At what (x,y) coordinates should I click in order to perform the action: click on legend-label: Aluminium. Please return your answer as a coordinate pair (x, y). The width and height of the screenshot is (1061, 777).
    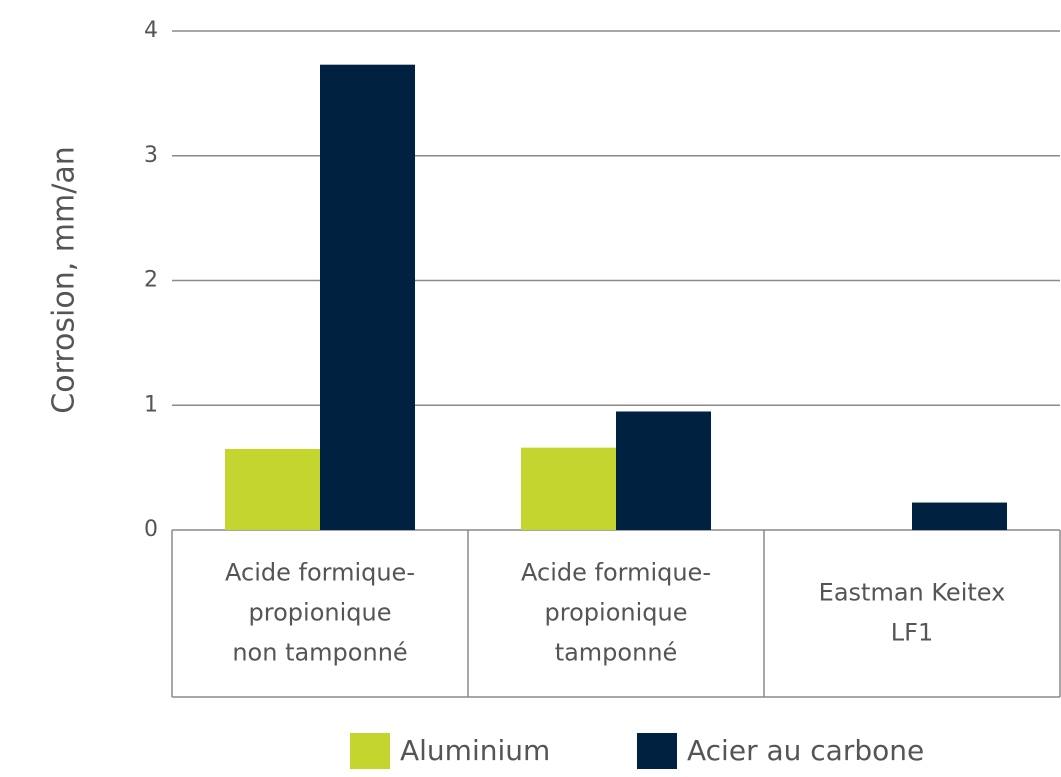
    Looking at the image, I should click on (475, 750).